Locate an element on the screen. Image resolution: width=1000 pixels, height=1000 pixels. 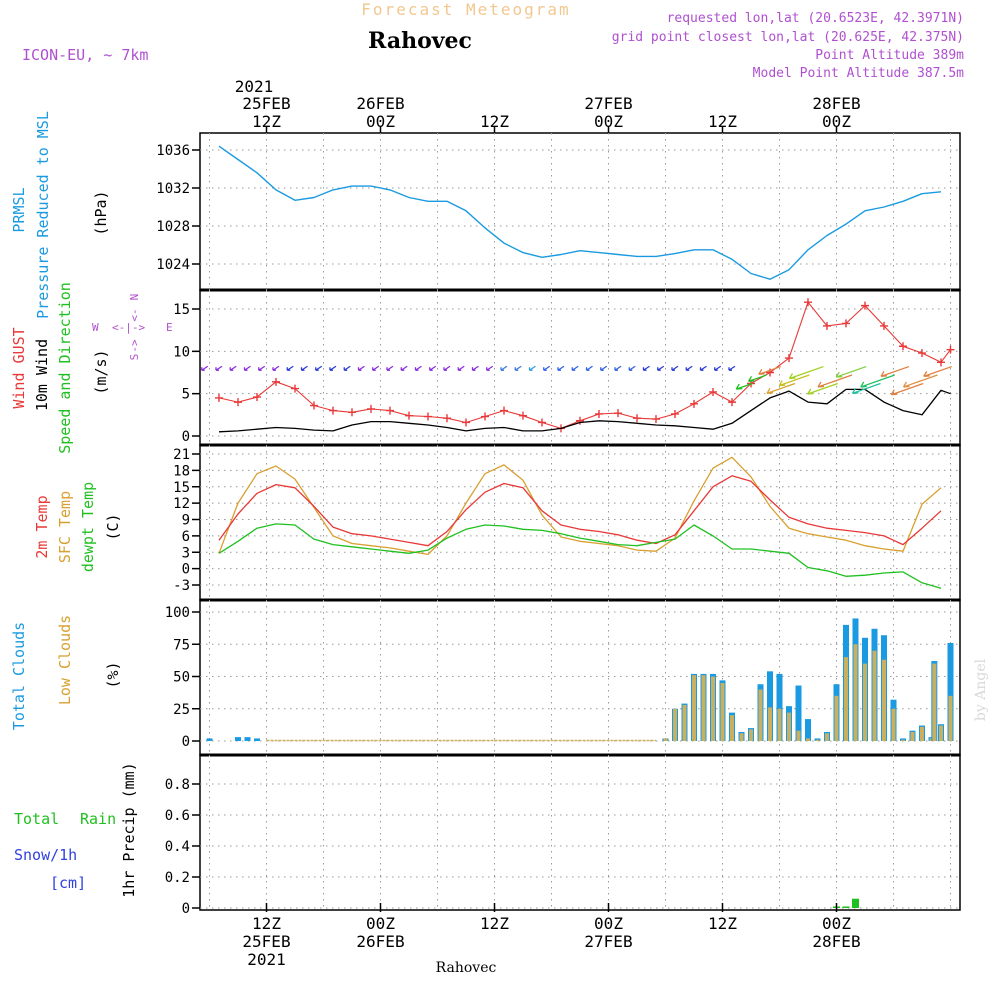
temp-y-tick-label: 21 is located at coordinates (181, 455).